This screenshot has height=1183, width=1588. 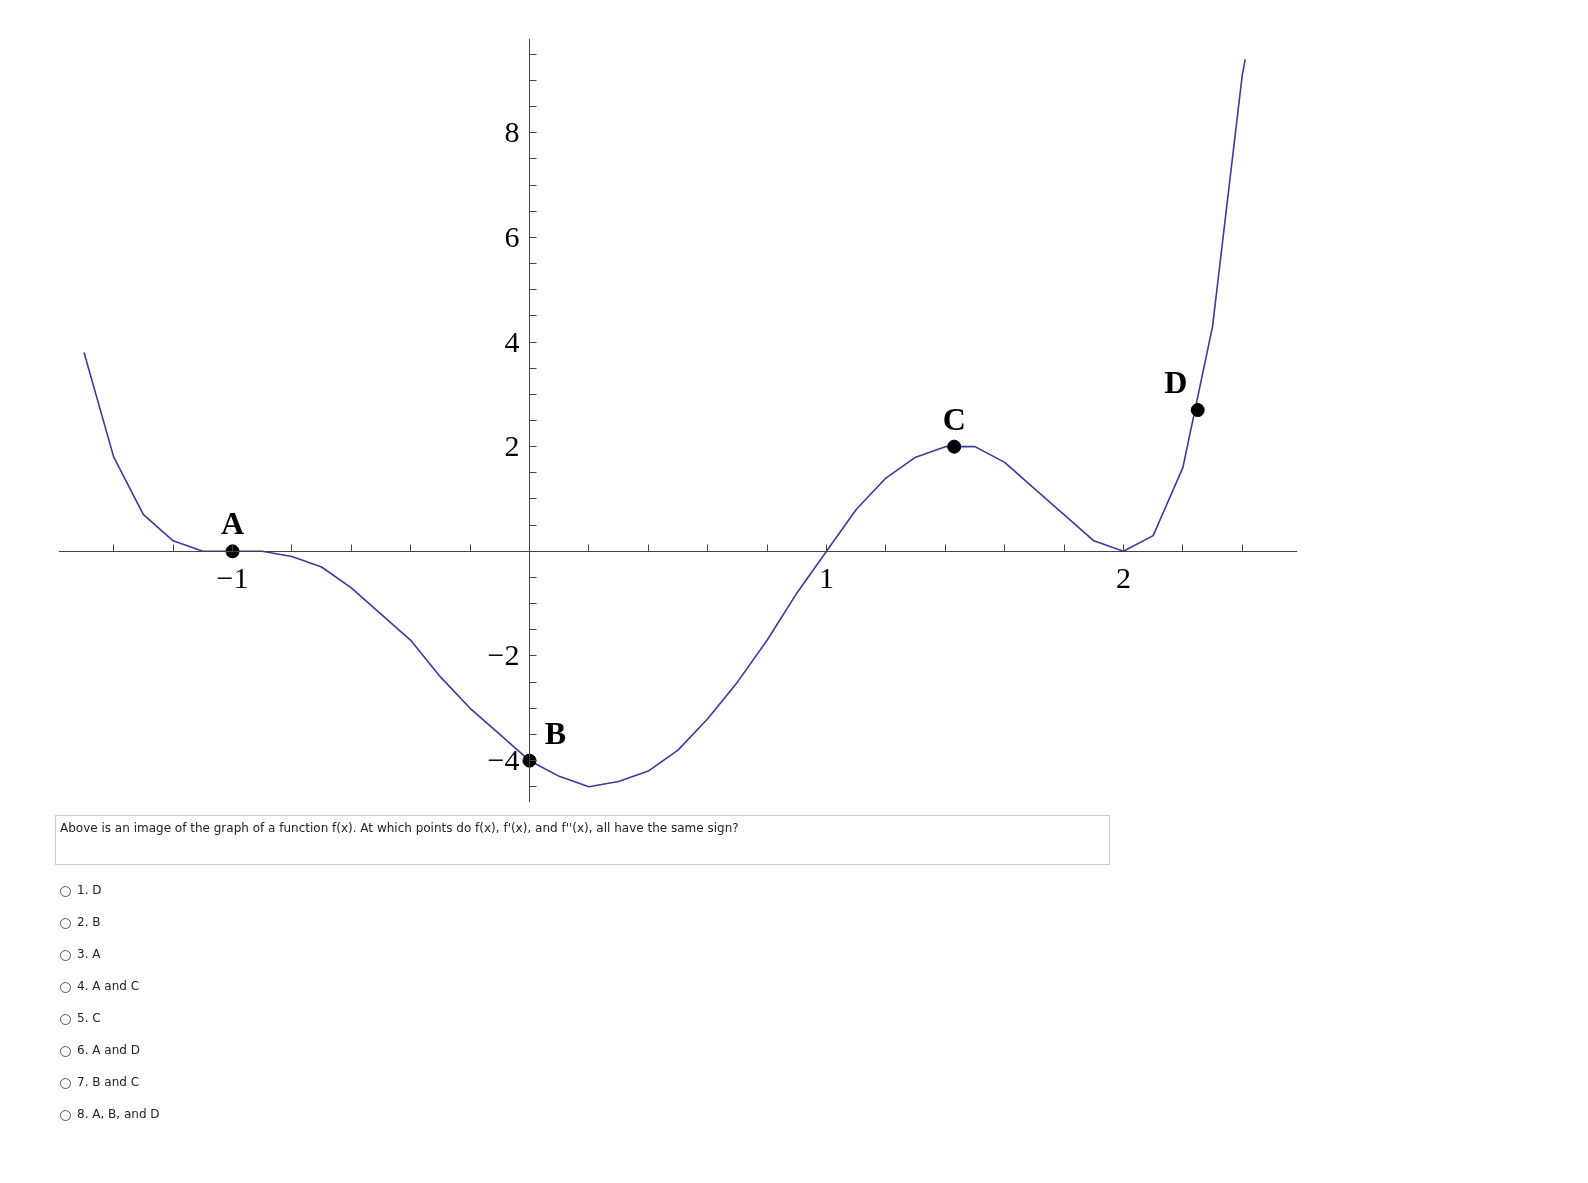 I want to click on text: 4. A and C, so click(x=108, y=987).